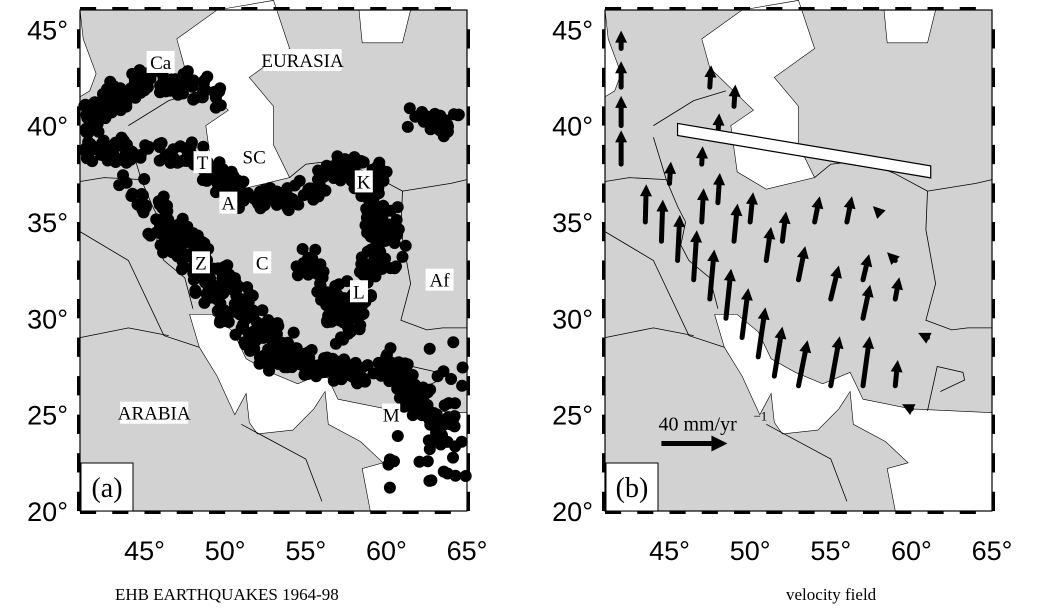 This screenshot has height=615, width=1063. What do you see at coordinates (364, 182) in the screenshot?
I see `place-label: K` at bounding box center [364, 182].